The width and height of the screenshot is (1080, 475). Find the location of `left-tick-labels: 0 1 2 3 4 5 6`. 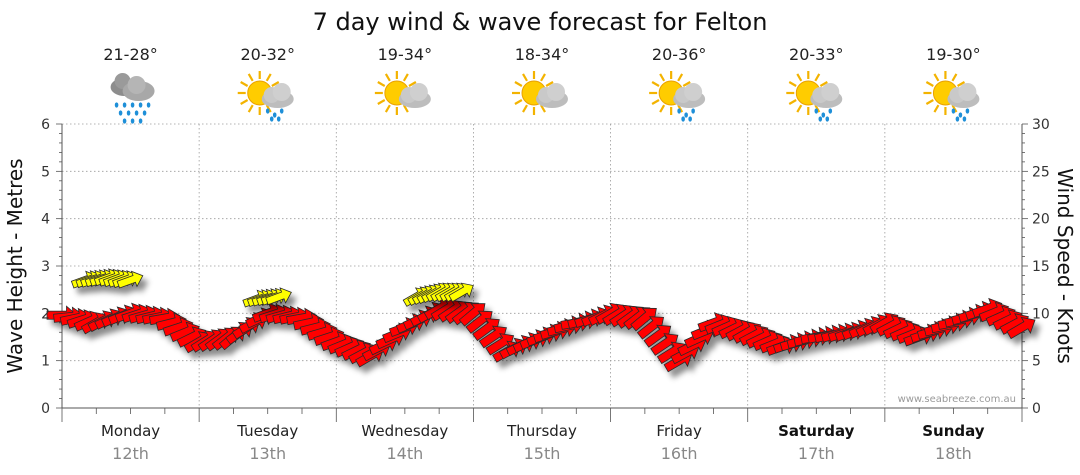

left-tick-labels: 0 1 2 3 4 5 6 is located at coordinates (45, 267).